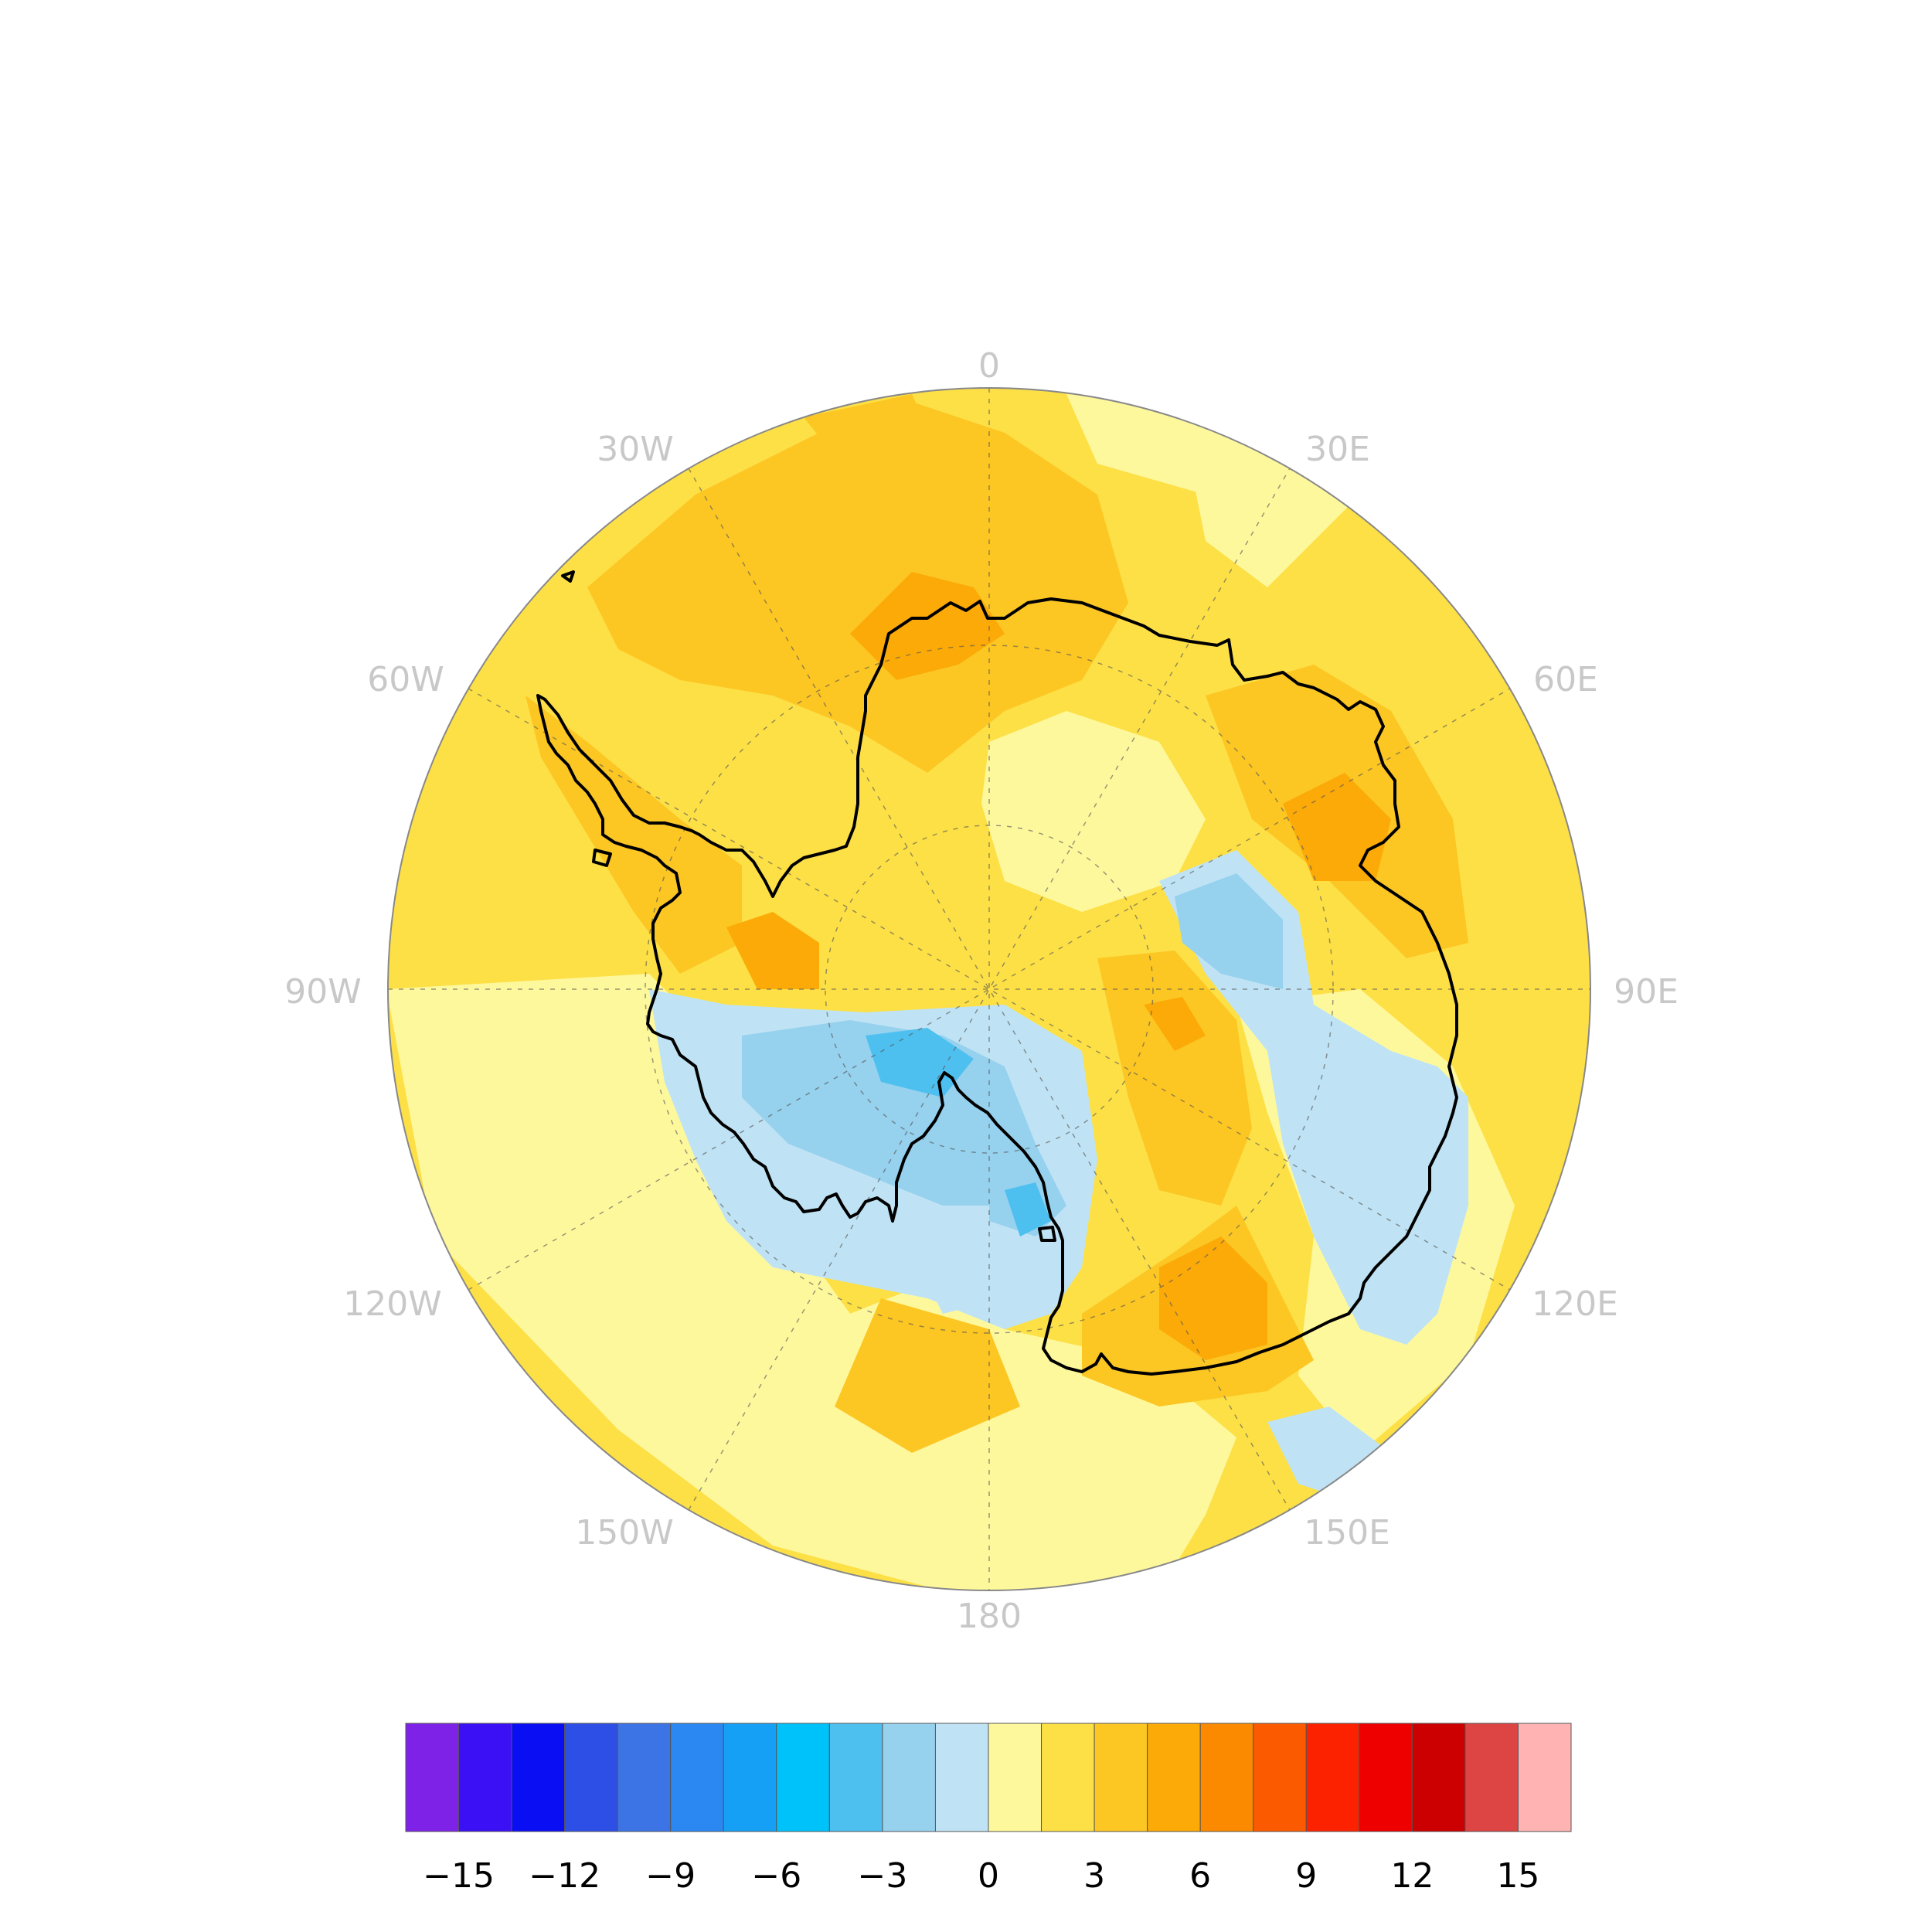 The height and width of the screenshot is (1932, 1932). What do you see at coordinates (1575, 1304) in the screenshot?
I see `lon-label-120e: 120E` at bounding box center [1575, 1304].